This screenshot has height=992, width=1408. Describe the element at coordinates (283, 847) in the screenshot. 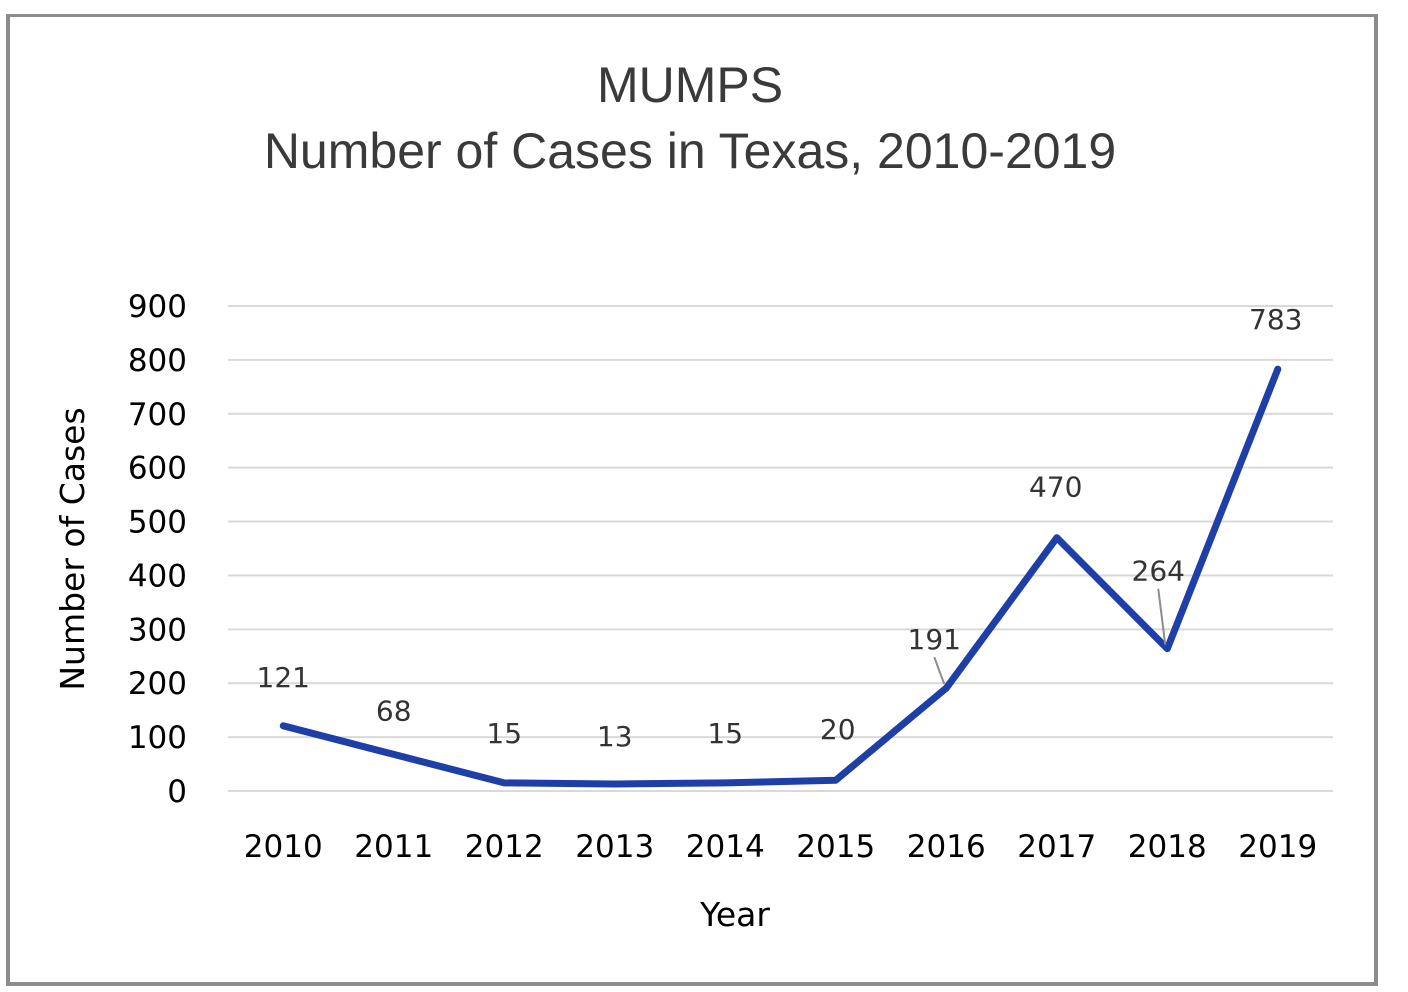

I see `x-tick-label: 2010` at that location.